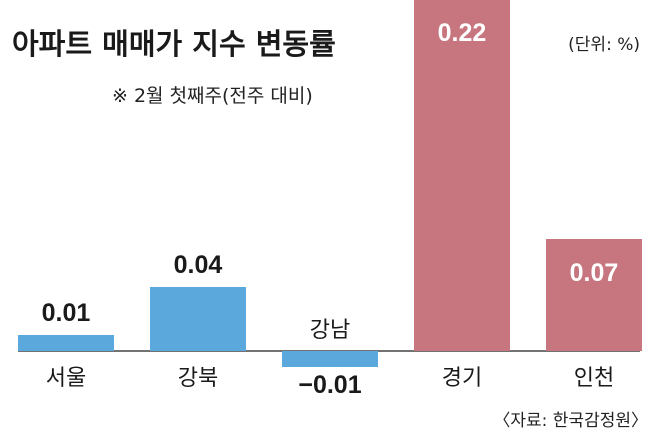 The image size is (660, 437). Describe the element at coordinates (66, 313) in the screenshot. I see `value-label-0: 0.01` at that location.